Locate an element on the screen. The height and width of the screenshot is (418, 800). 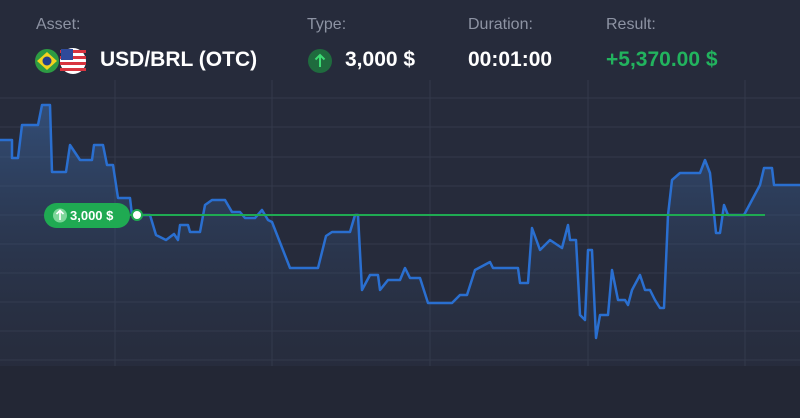
duration-value: 00:01:00 is located at coordinates (510, 59).